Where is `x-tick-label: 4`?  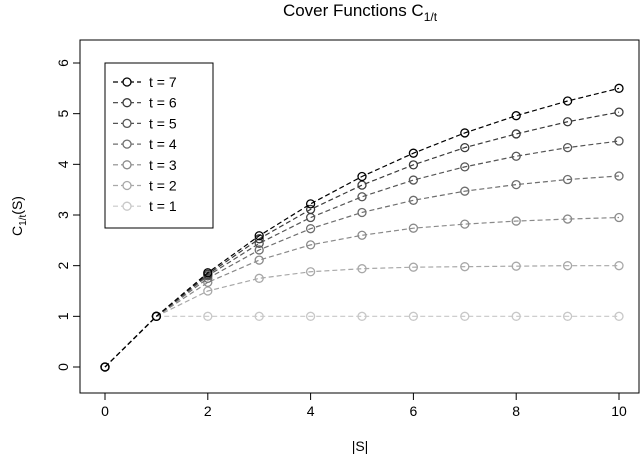 x-tick-label: 4 is located at coordinates (311, 411).